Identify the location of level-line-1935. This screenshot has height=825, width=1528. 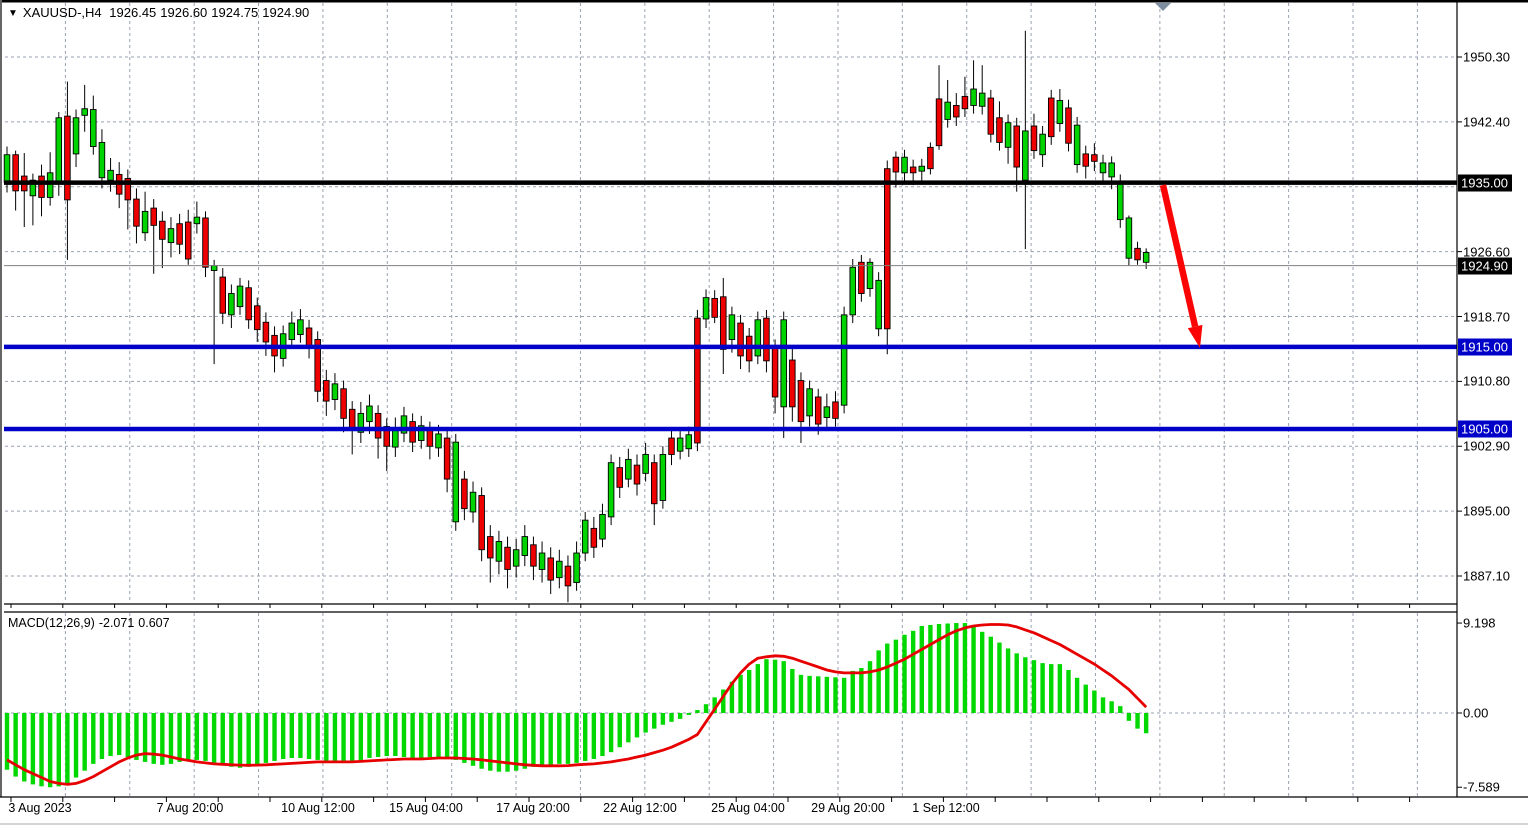
(730, 182).